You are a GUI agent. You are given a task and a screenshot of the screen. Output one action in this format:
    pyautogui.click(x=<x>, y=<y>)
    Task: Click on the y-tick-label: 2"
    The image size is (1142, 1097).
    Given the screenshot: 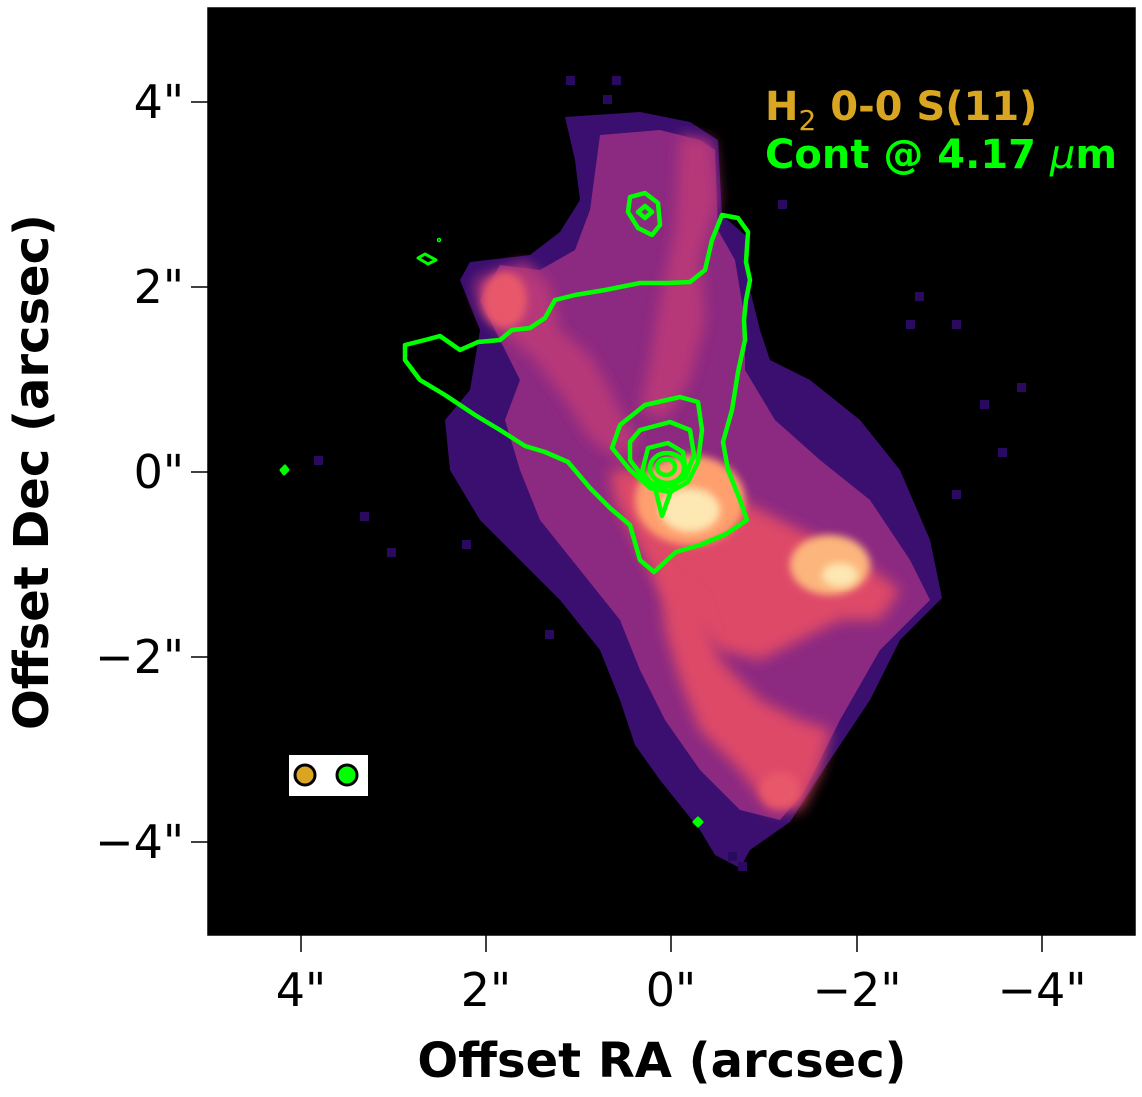 What is the action you would take?
    pyautogui.click(x=159, y=287)
    